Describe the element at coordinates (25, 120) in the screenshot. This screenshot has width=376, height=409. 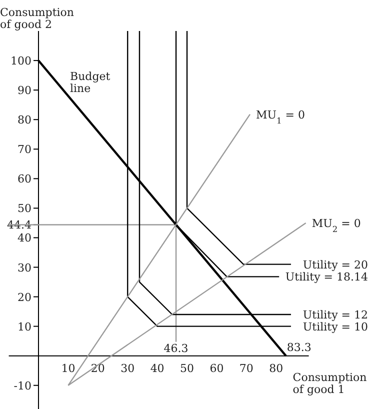
I see `y-tick-label: 80` at that location.